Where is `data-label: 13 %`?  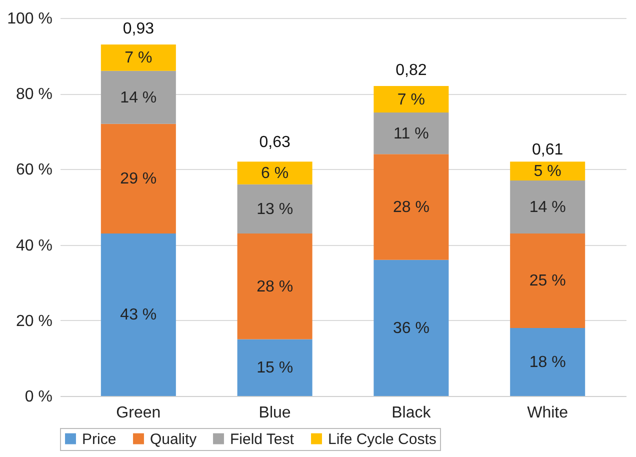
data-label: 13 % is located at coordinates (275, 209).